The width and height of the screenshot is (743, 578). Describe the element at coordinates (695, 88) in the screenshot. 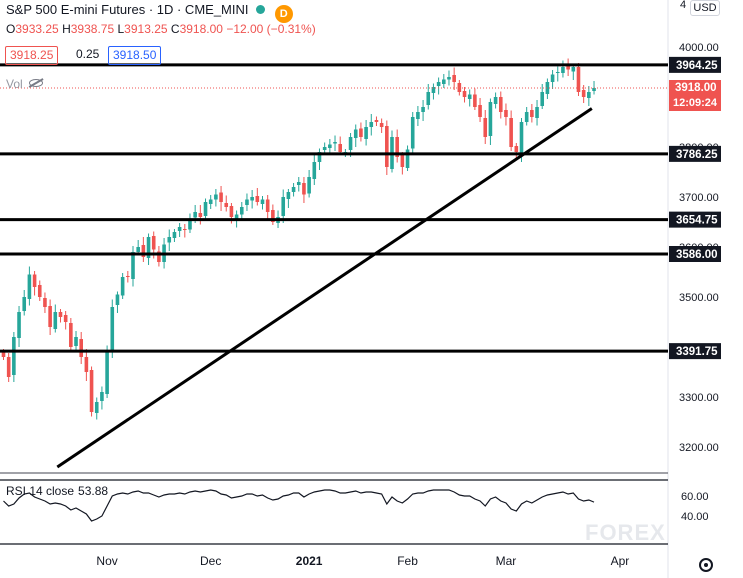

I see `current-price-label: 3918.00` at that location.